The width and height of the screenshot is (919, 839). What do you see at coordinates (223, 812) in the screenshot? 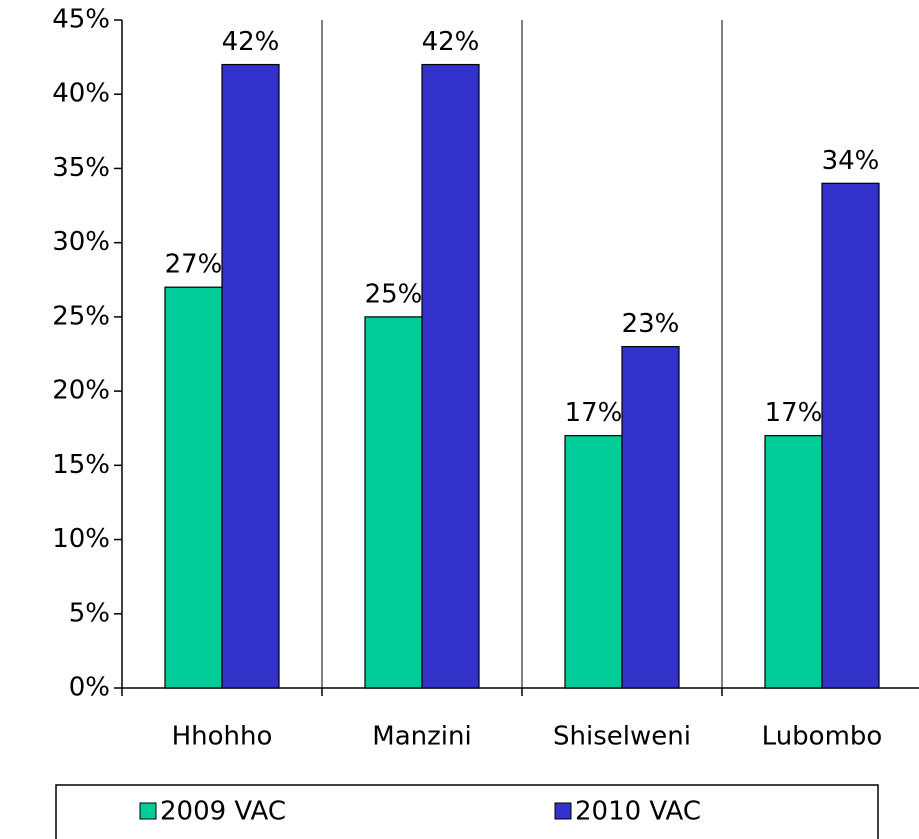
I see `legend-label: 2009 VAC` at bounding box center [223, 812].